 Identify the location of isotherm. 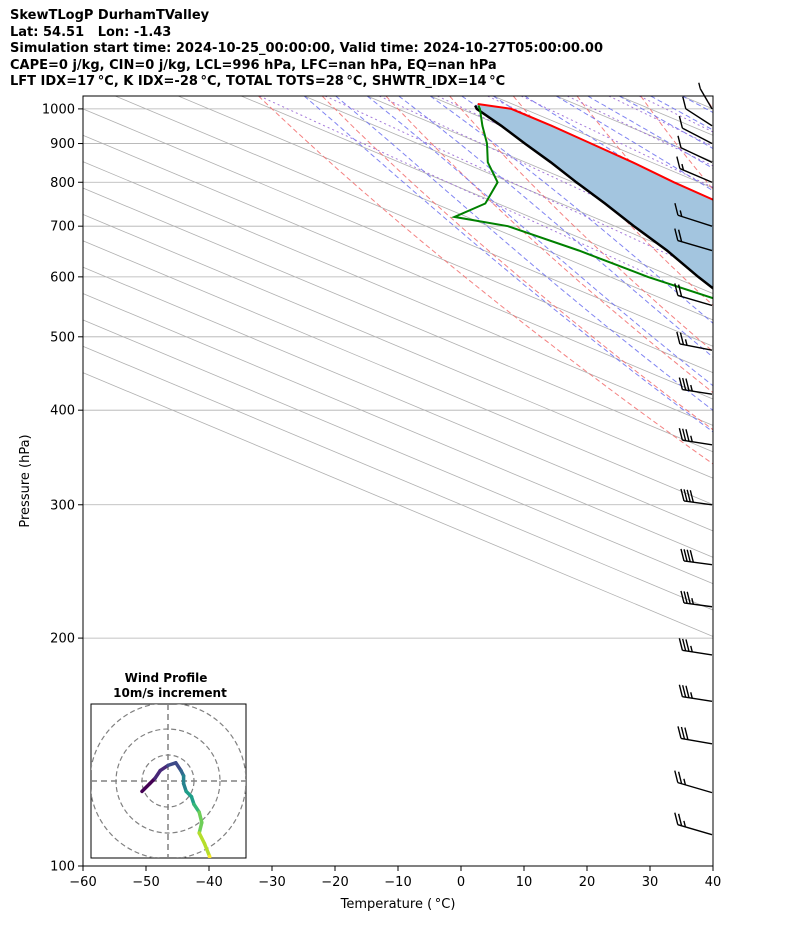
(508, 182).